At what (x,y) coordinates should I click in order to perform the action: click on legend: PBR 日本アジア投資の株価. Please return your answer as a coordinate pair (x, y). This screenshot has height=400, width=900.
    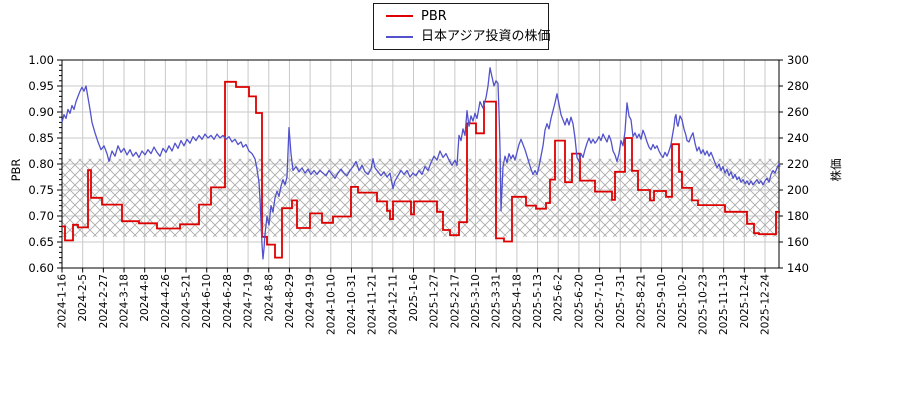
    Looking at the image, I should click on (462, 26).